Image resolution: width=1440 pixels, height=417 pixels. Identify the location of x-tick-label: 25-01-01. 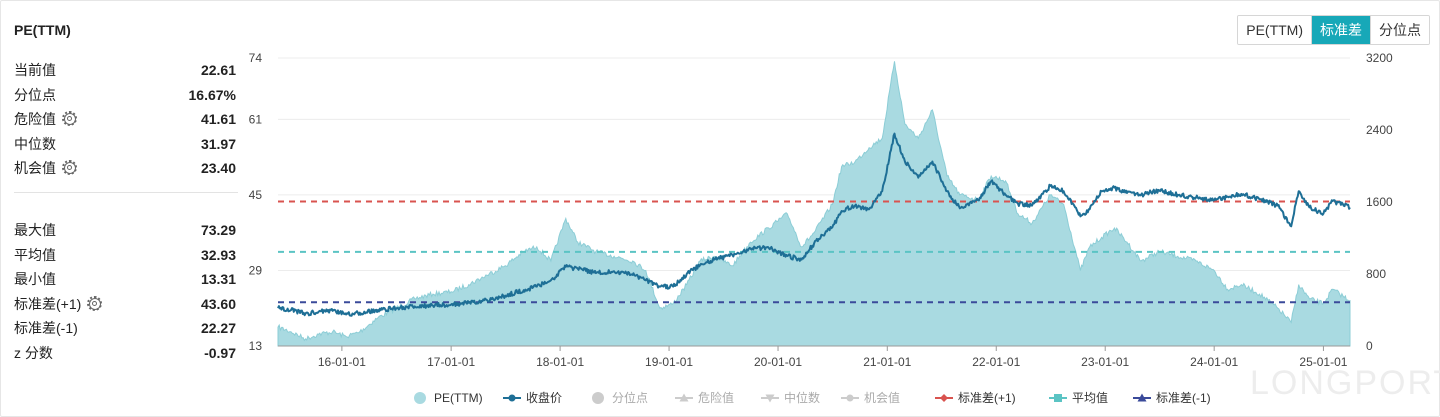
(1323, 362).